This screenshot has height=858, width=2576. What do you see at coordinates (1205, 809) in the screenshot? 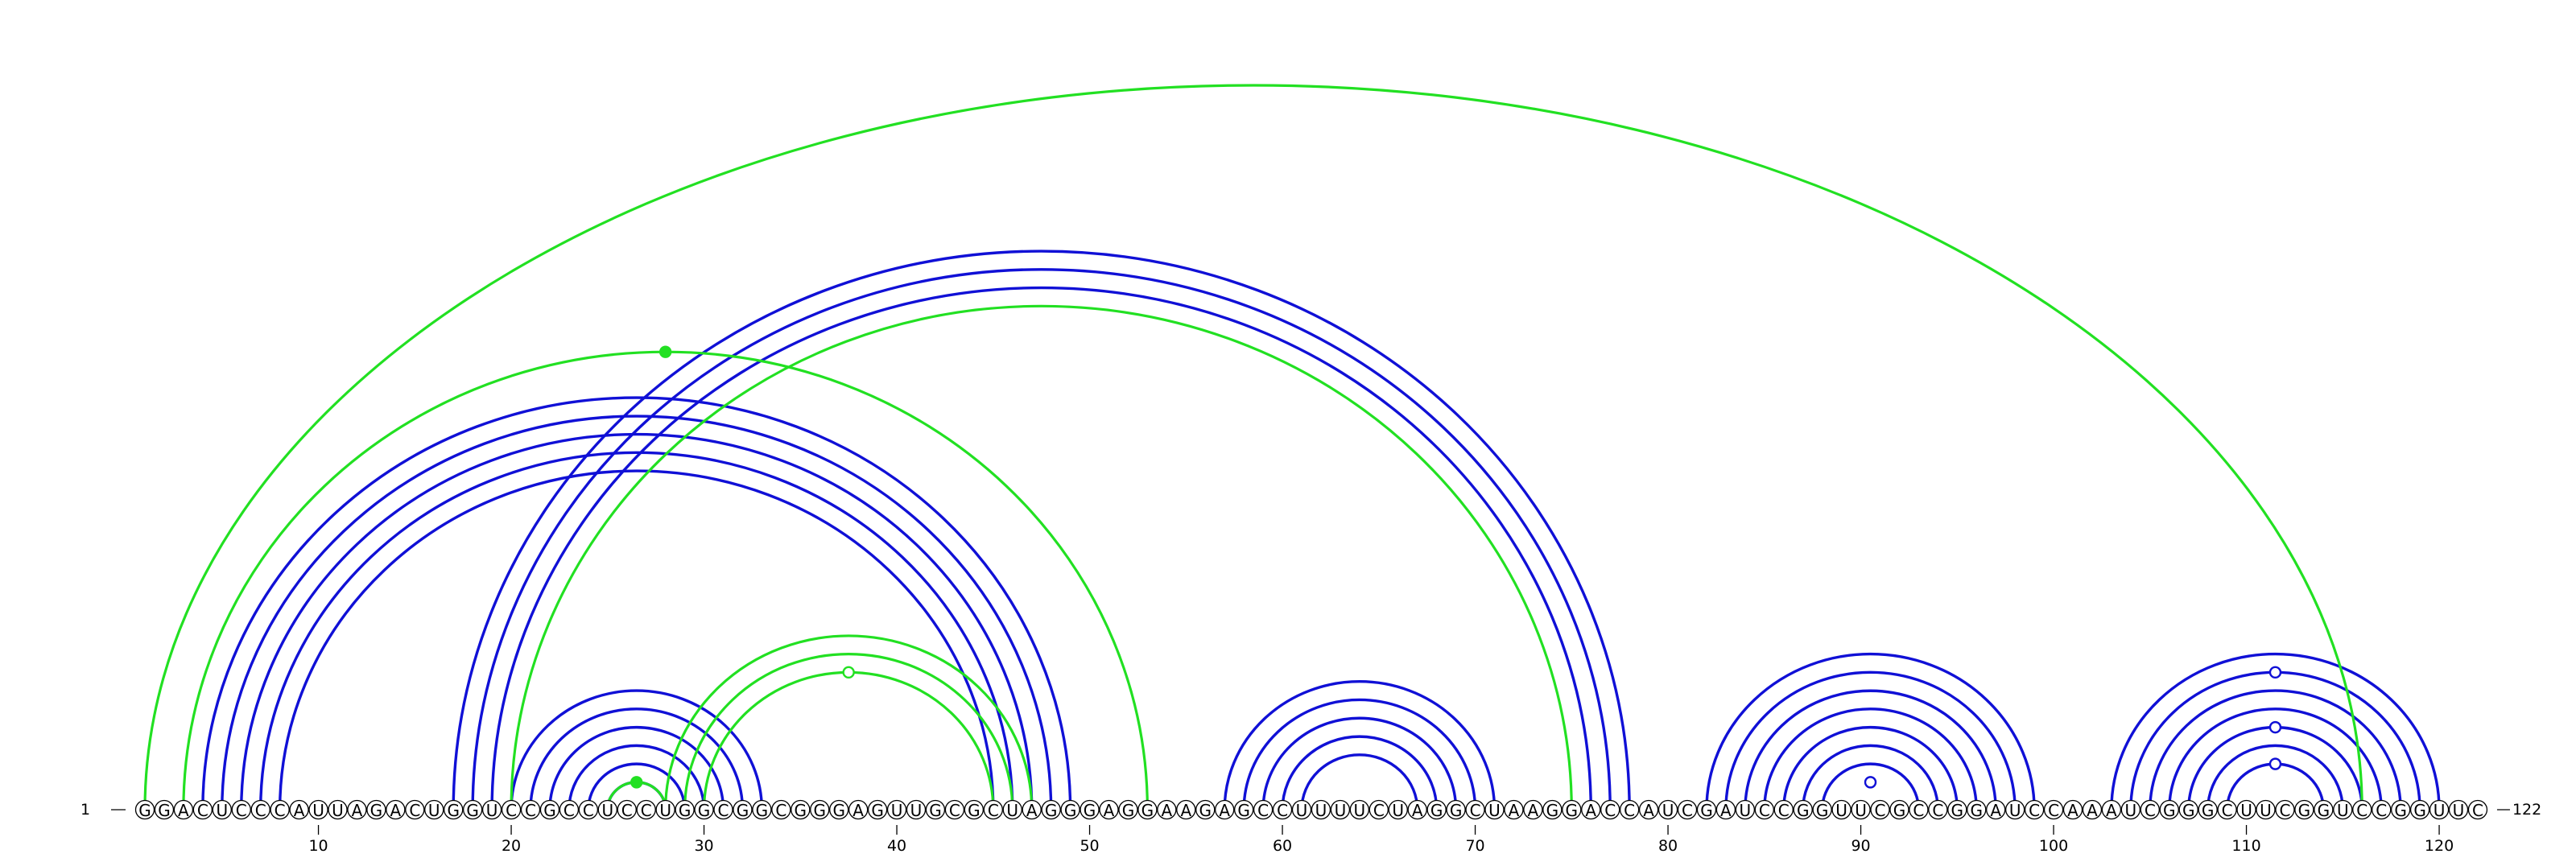
I see `nucleotide-56: G` at bounding box center [1205, 809].